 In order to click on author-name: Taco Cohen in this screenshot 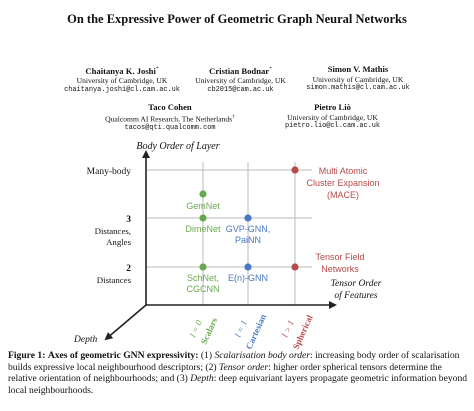, I will do `click(170, 107)`.